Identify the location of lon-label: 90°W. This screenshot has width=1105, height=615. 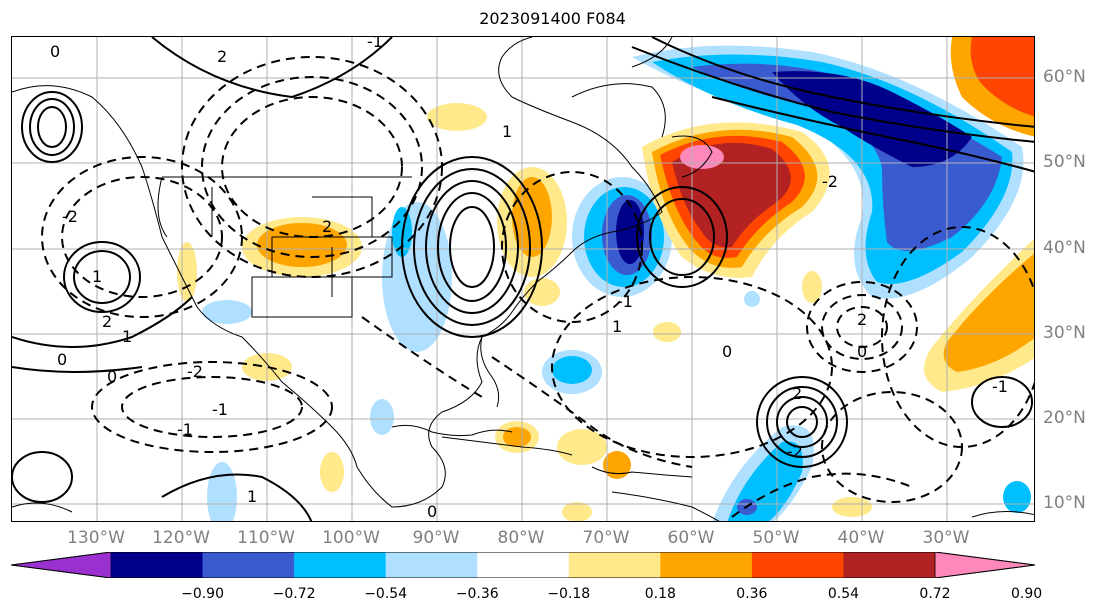
(436, 538).